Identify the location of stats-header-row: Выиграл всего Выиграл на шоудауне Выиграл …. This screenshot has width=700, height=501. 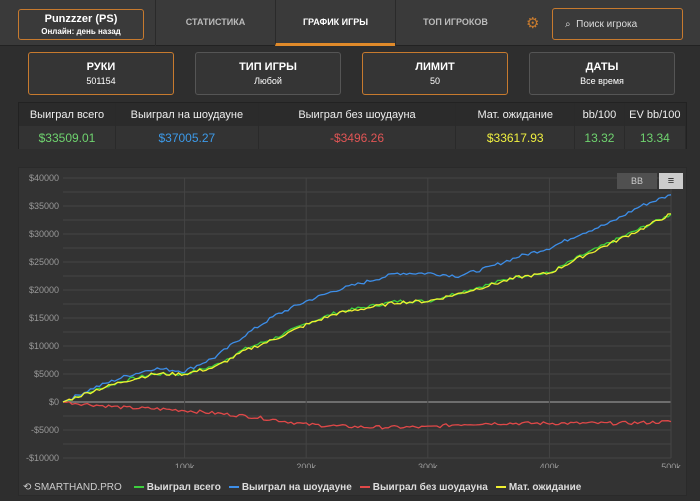
(352, 114).